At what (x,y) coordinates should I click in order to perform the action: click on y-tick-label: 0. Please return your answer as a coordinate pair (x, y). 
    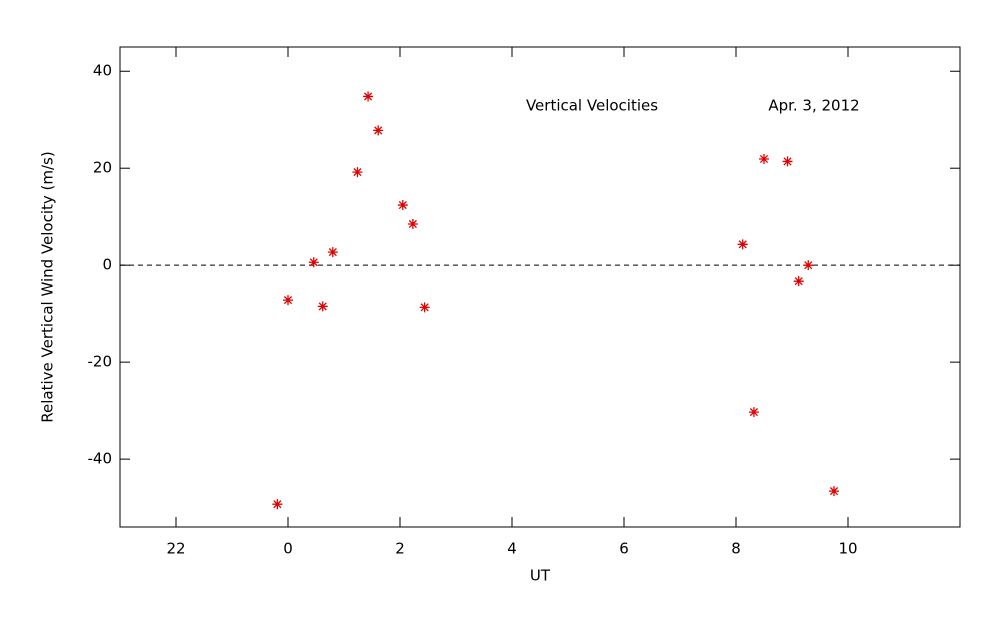
    Looking at the image, I should click on (107, 265).